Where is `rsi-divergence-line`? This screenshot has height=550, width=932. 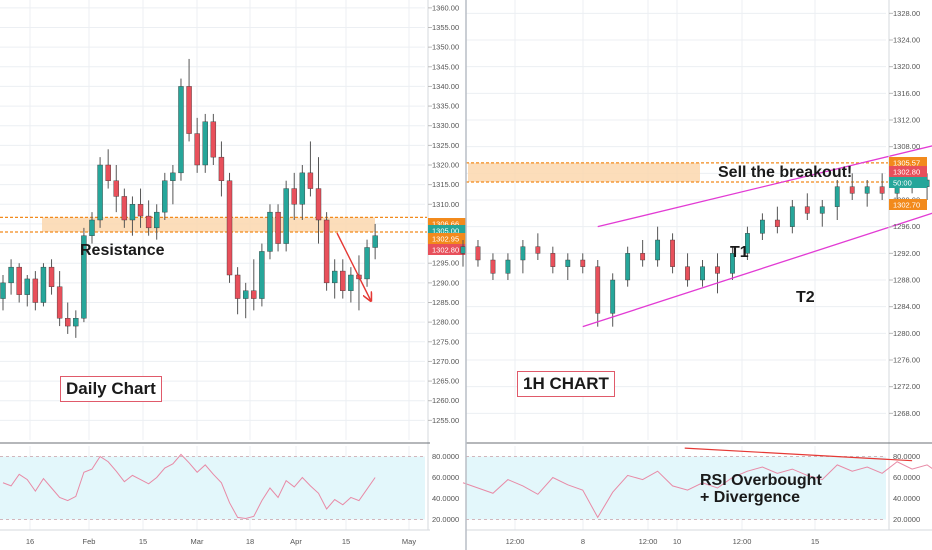
rsi-divergence-line is located at coordinates (798, 454).